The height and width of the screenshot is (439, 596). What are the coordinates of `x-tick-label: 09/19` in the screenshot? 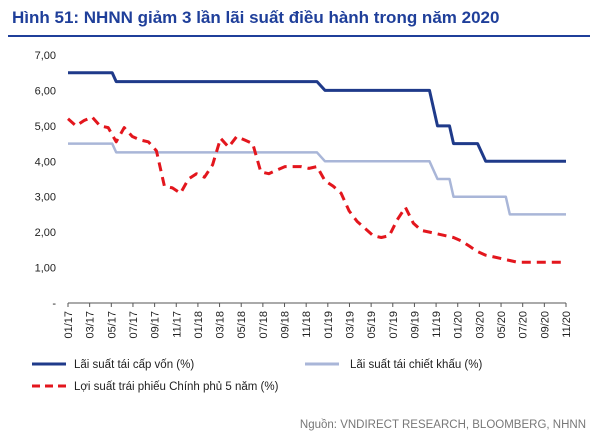 It's located at (415, 325).